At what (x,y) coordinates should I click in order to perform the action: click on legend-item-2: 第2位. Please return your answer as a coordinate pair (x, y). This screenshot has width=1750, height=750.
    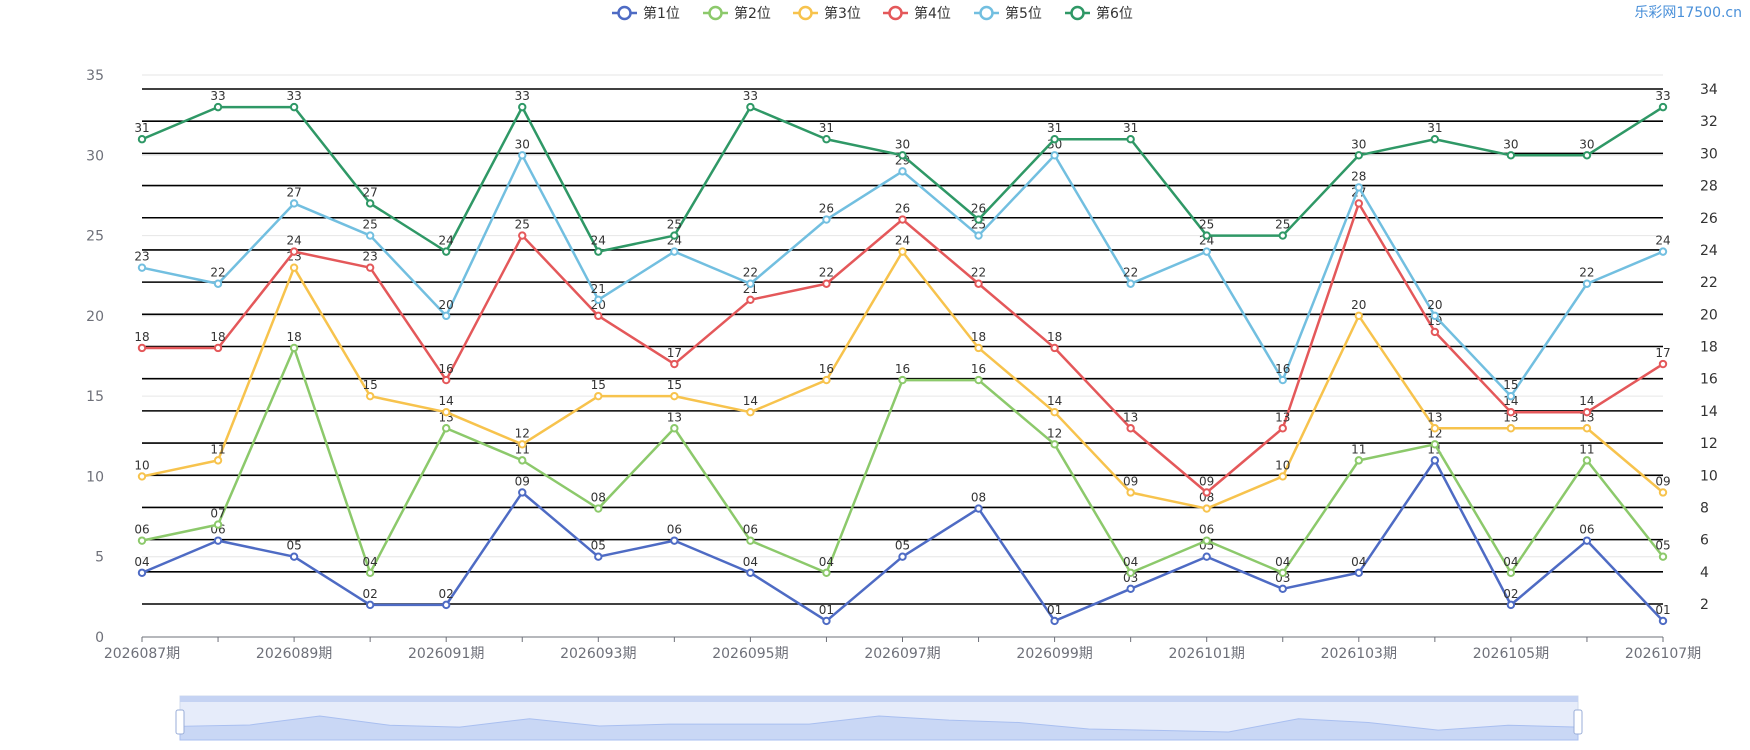
    Looking at the image, I should click on (737, 13).